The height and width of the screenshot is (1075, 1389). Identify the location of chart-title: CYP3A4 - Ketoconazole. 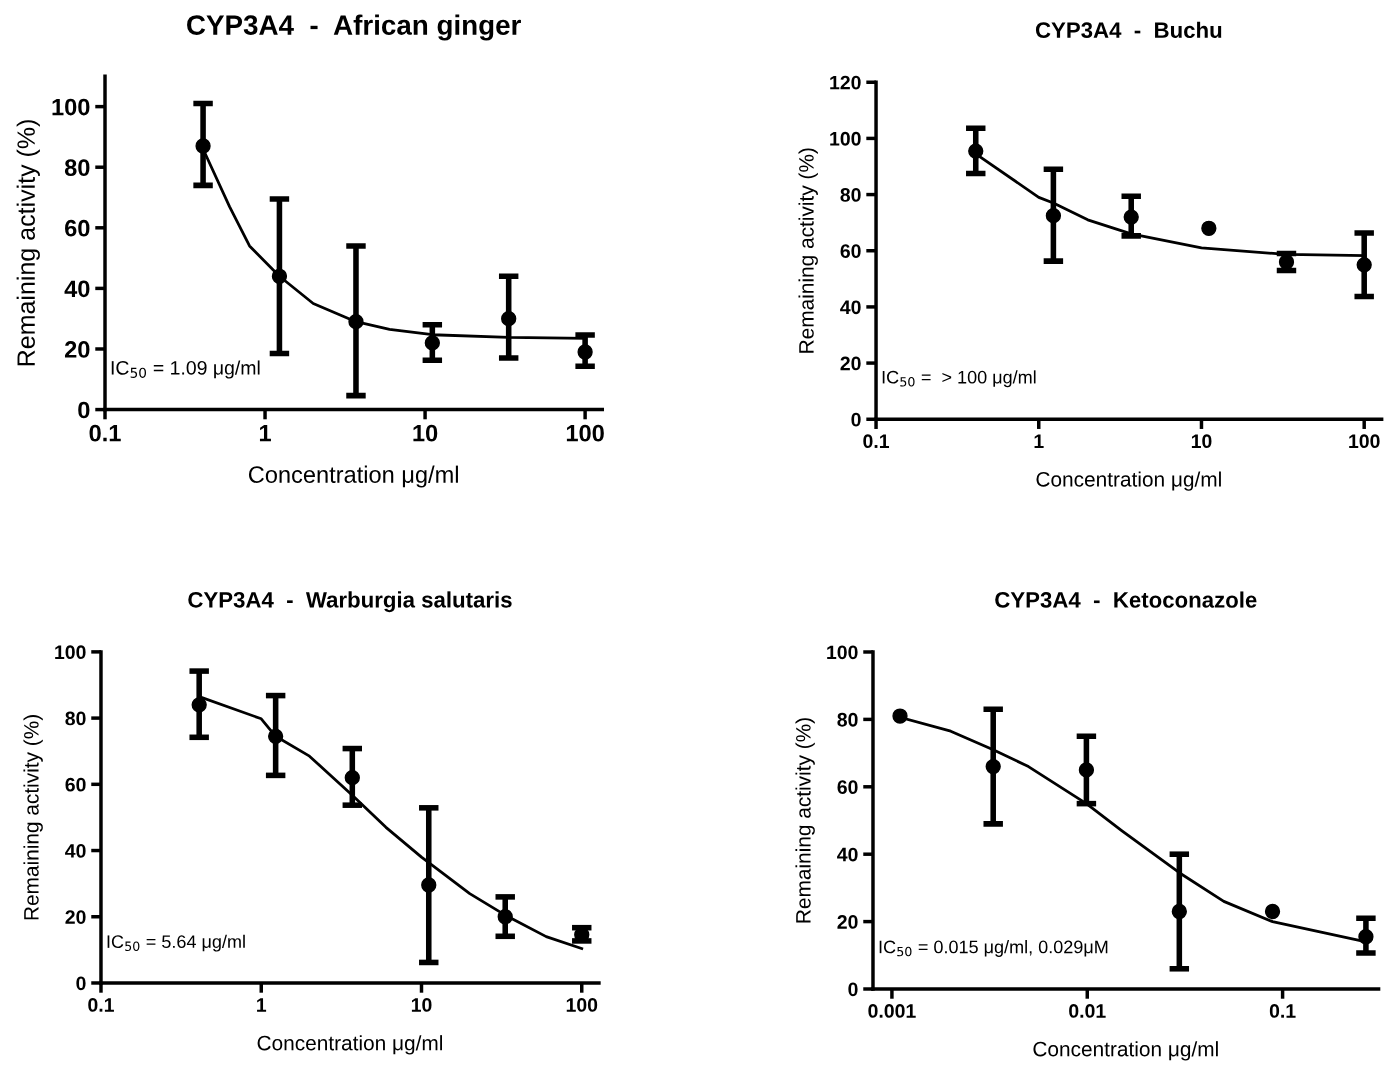
(1126, 599).